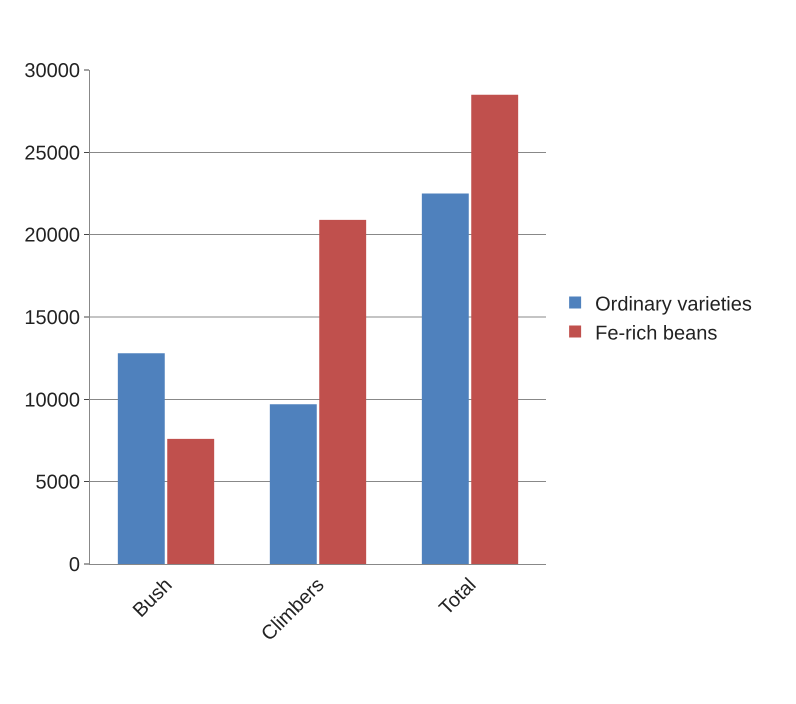  What do you see at coordinates (52, 400) in the screenshot?
I see `y-tick-label: 10000` at bounding box center [52, 400].